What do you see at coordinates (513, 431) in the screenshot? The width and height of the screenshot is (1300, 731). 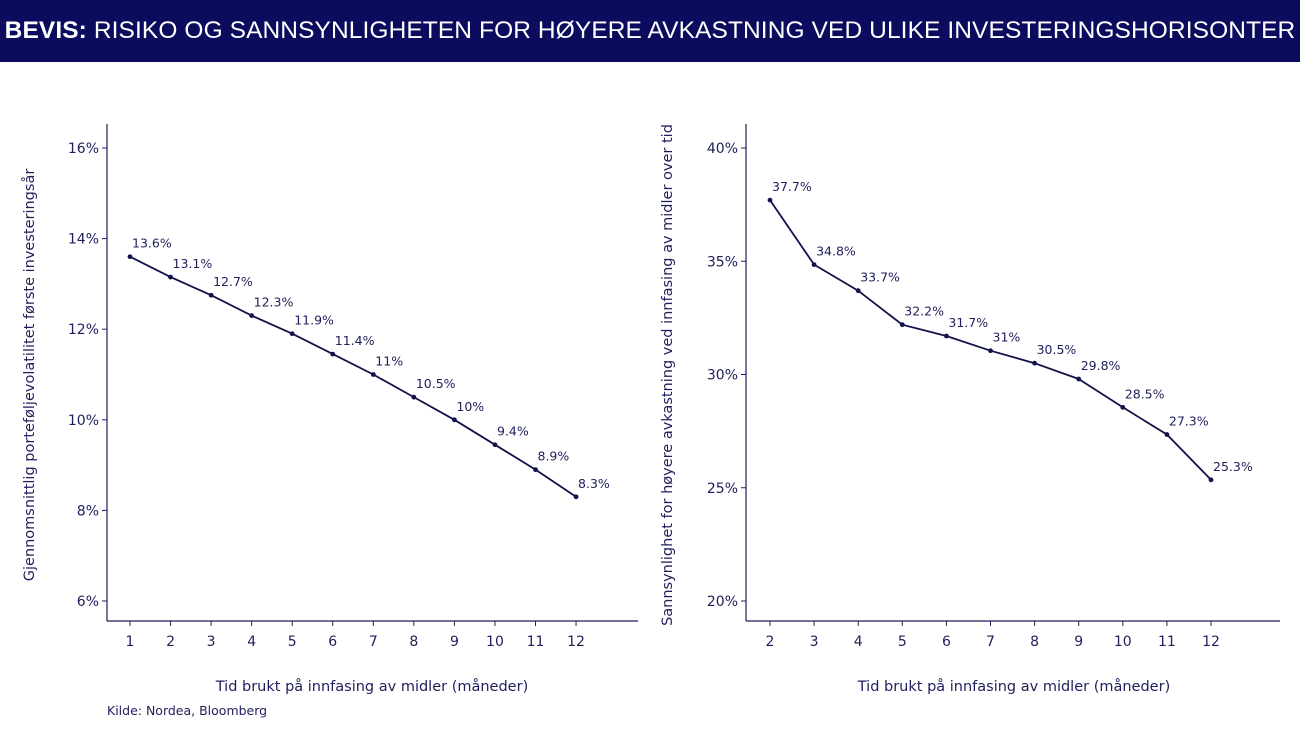 I see `data-label: 9.4%` at bounding box center [513, 431].